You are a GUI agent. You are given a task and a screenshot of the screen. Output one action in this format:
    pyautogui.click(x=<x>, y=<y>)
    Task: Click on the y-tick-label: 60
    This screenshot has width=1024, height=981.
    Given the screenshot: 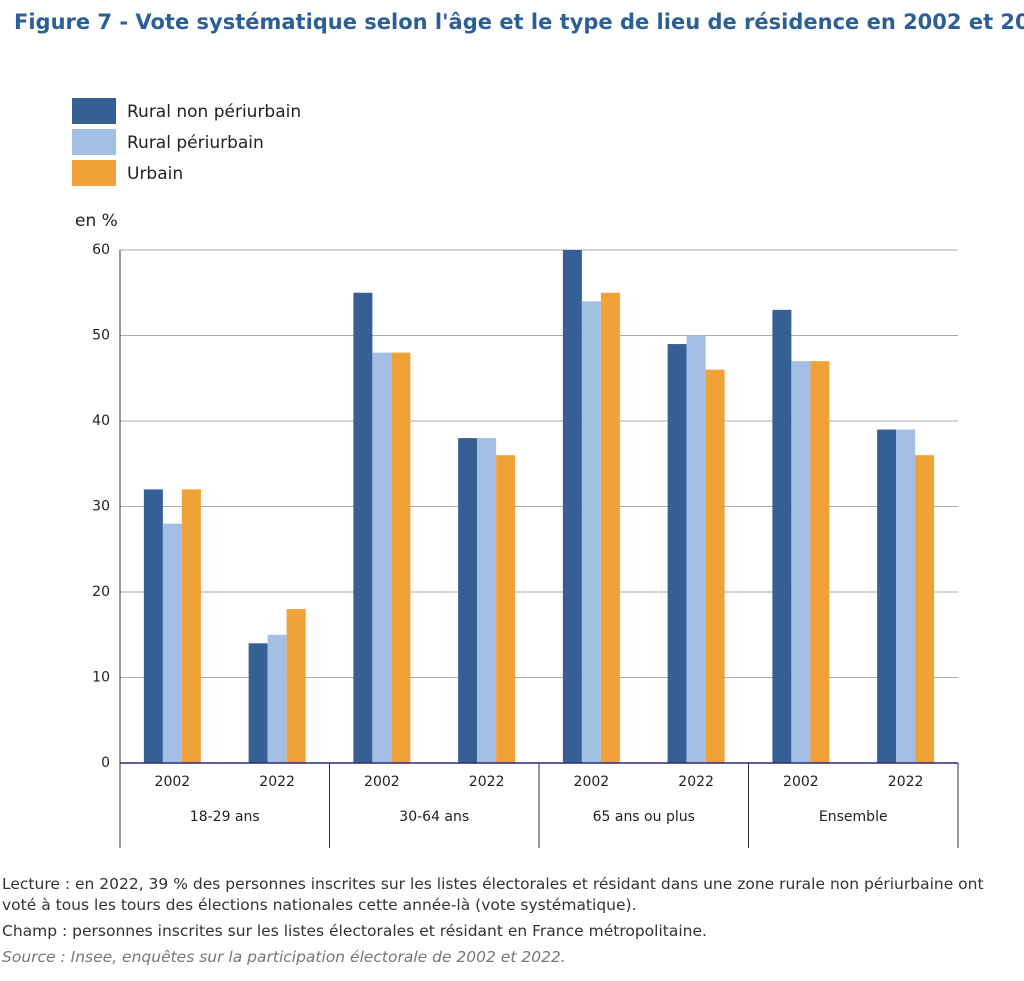 What is the action you would take?
    pyautogui.click(x=101, y=250)
    